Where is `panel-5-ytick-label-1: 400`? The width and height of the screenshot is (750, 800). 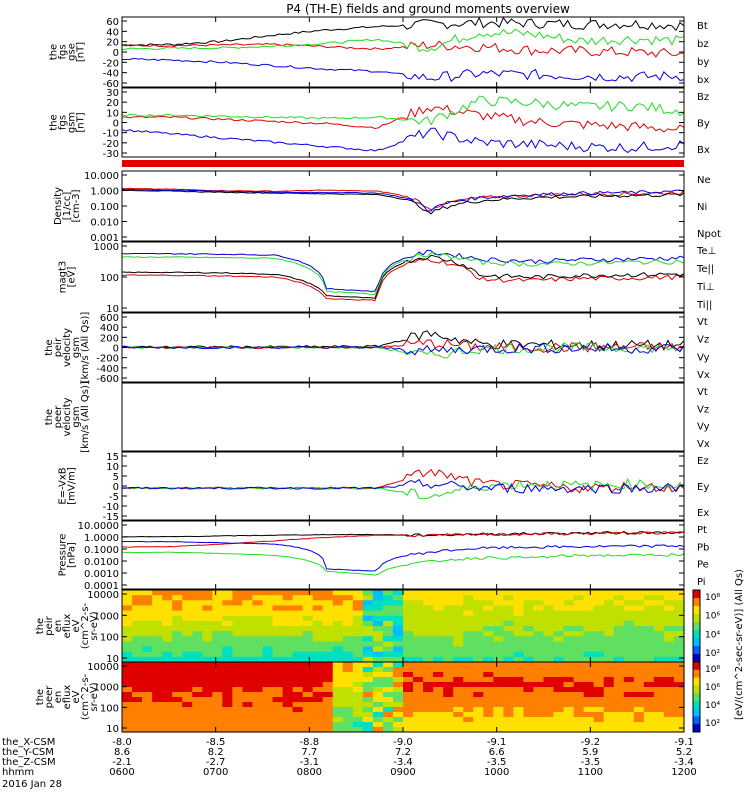
panel-5-ytick-label-1: 400 is located at coordinates (109, 328).